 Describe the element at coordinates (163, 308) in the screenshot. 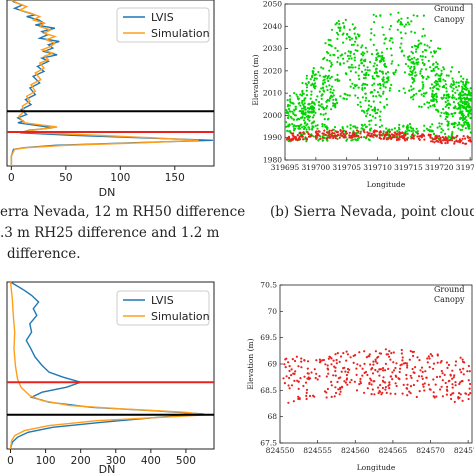

I see `legend-bottom-left: LVIS Simulation` at that location.